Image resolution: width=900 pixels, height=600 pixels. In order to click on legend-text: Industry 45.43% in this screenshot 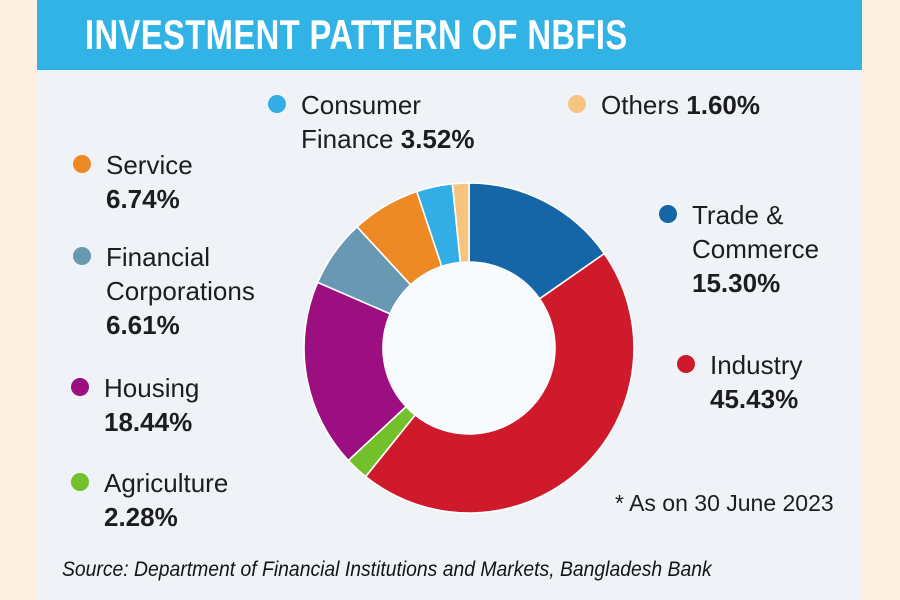, I will do `click(777, 382)`.